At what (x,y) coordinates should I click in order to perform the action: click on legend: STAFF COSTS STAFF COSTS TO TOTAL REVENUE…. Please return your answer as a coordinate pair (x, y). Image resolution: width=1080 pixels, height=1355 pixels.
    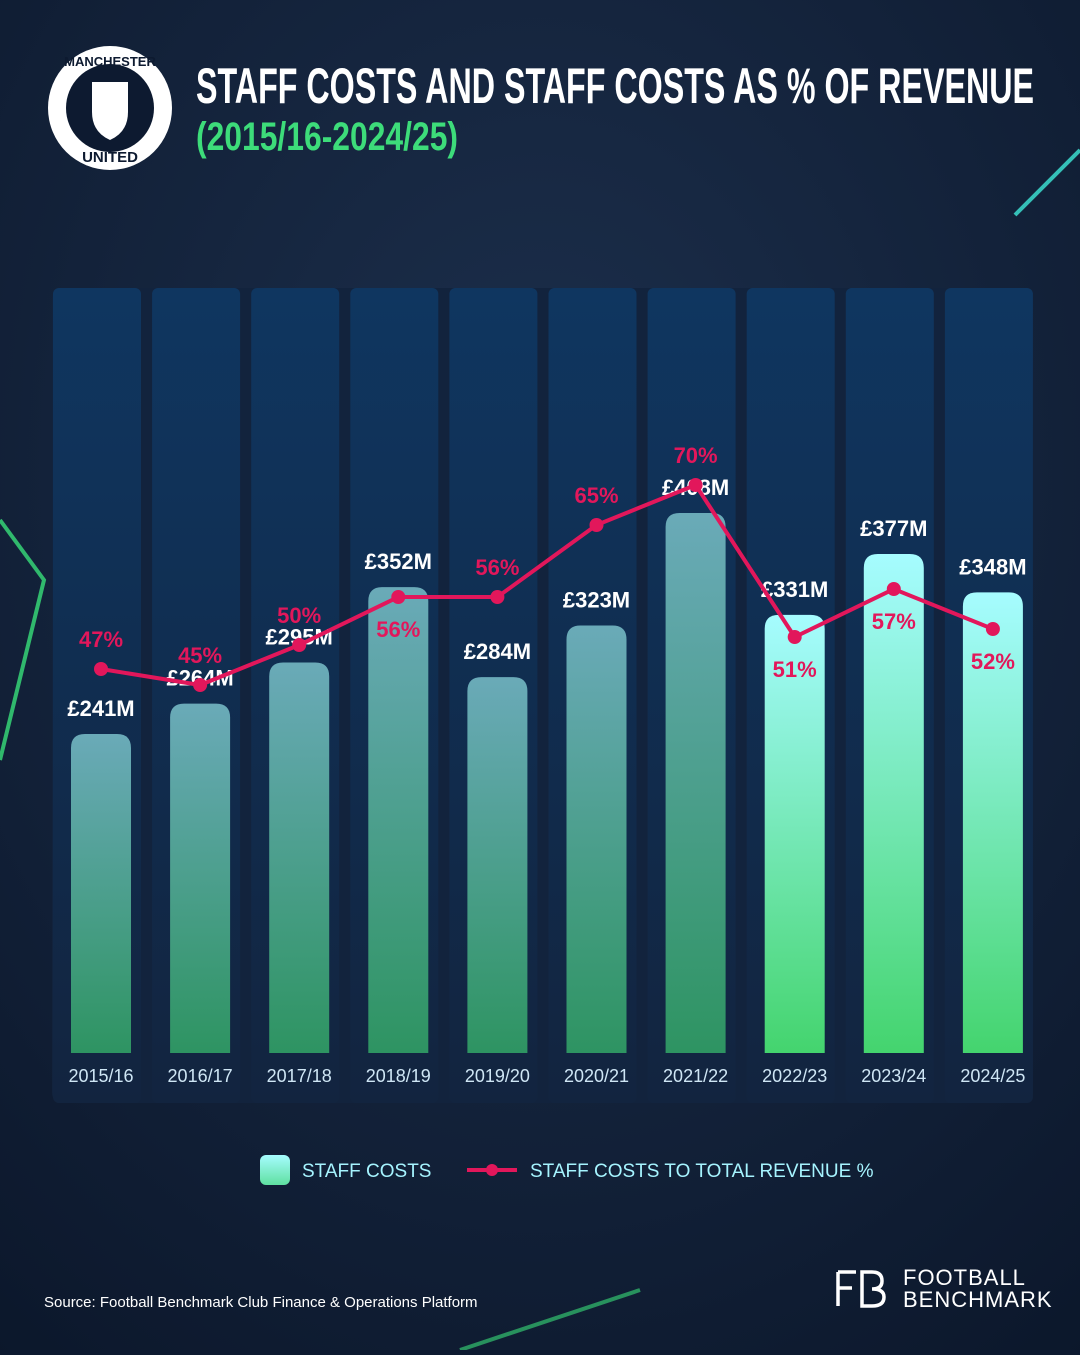
    Looking at the image, I should click on (567, 1170).